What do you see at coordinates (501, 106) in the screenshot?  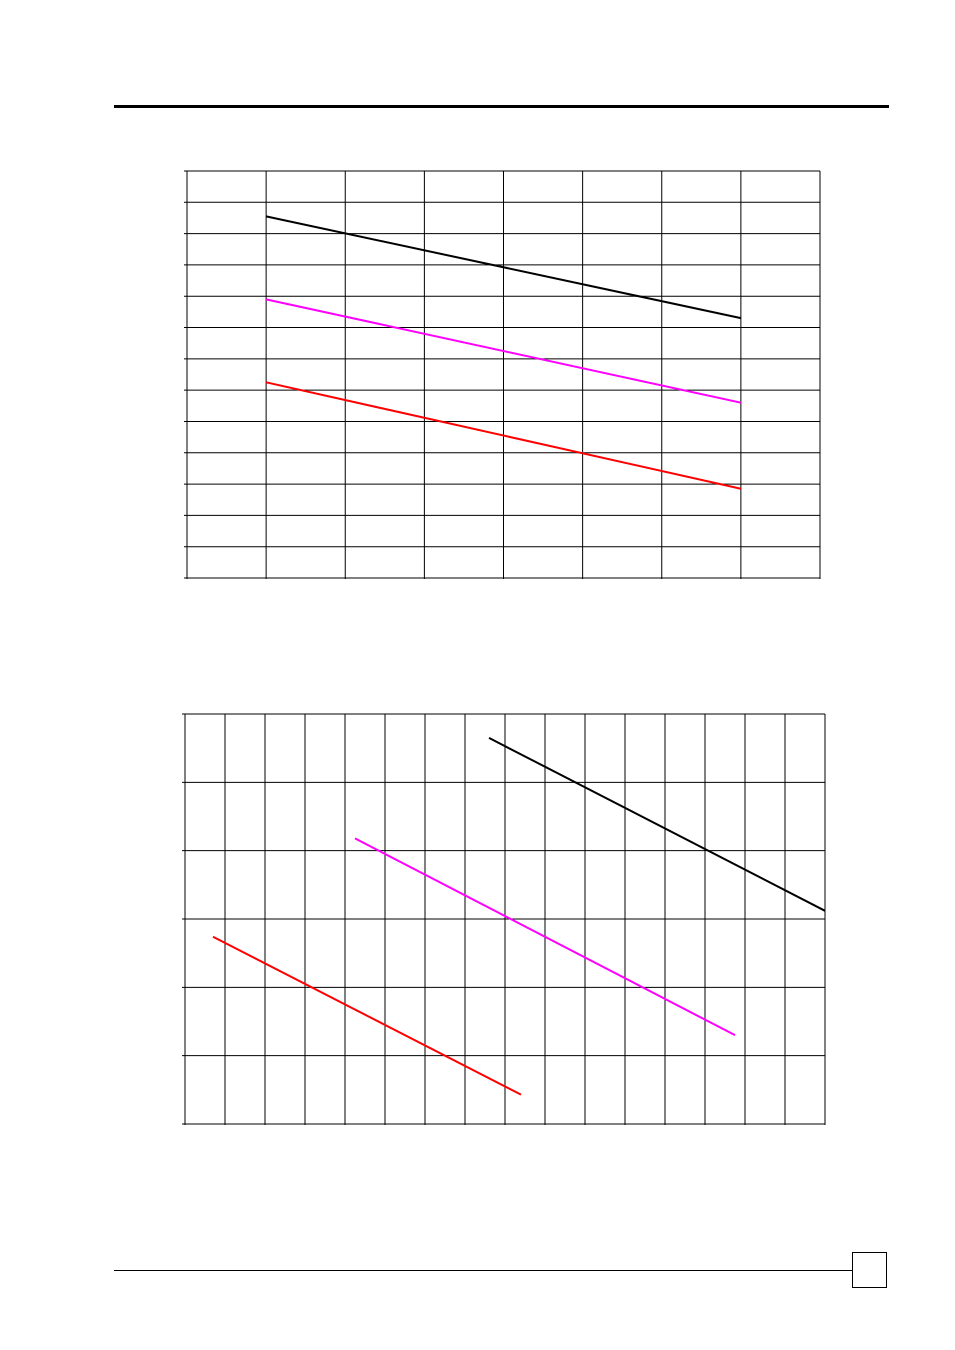 I see `top-rule` at bounding box center [501, 106].